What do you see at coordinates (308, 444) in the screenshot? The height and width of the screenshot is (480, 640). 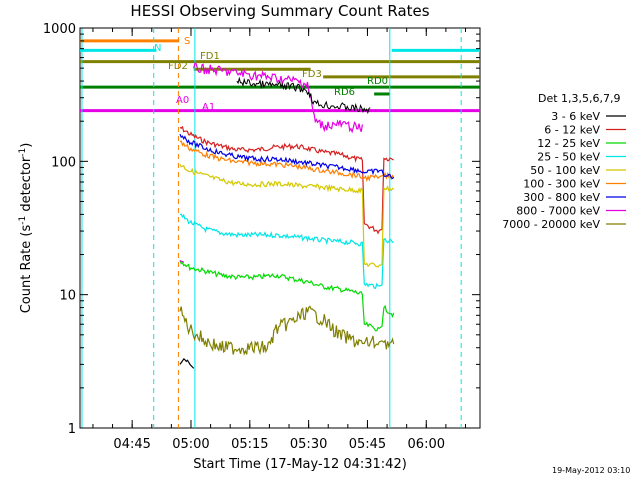 I see `x-tick-label: 05:30` at bounding box center [308, 444].